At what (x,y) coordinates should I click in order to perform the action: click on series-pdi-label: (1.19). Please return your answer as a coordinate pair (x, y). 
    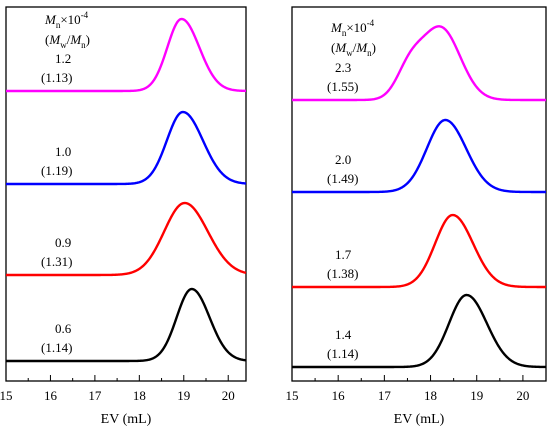
    Looking at the image, I should click on (56, 170).